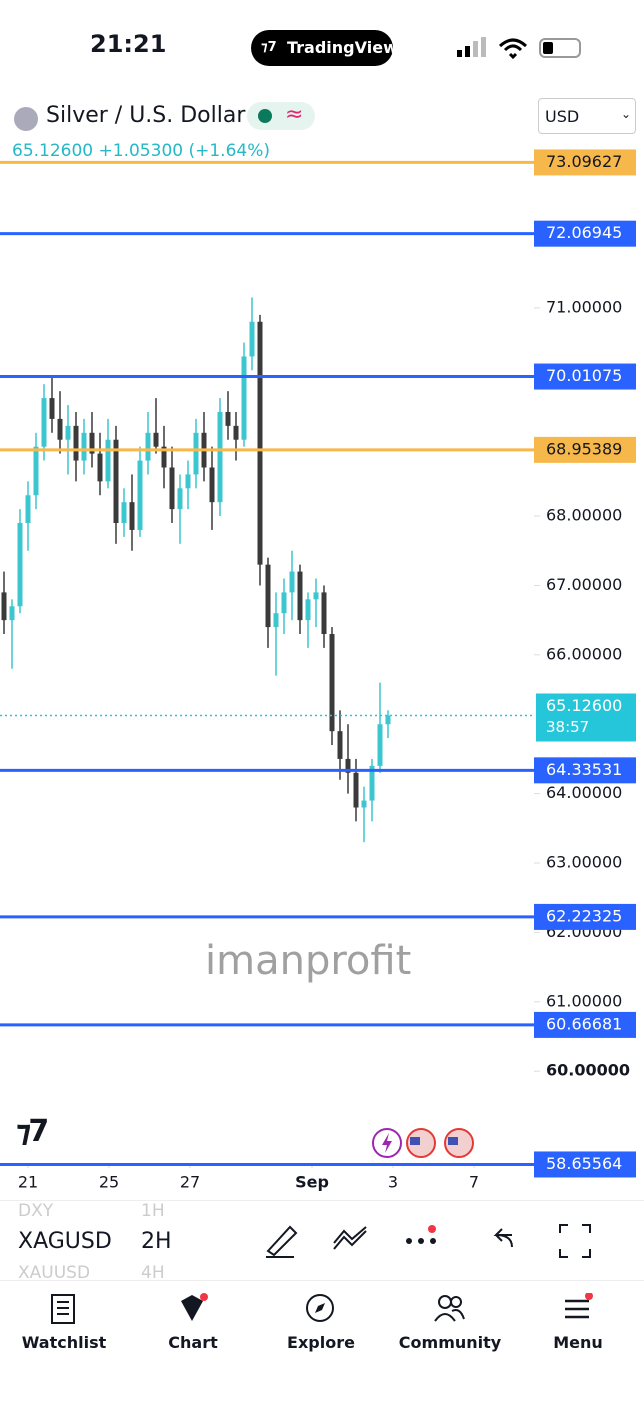 This screenshot has height=1401, width=644. Describe the element at coordinates (321, 1324) in the screenshot. I see `nav-item: Explore` at that location.